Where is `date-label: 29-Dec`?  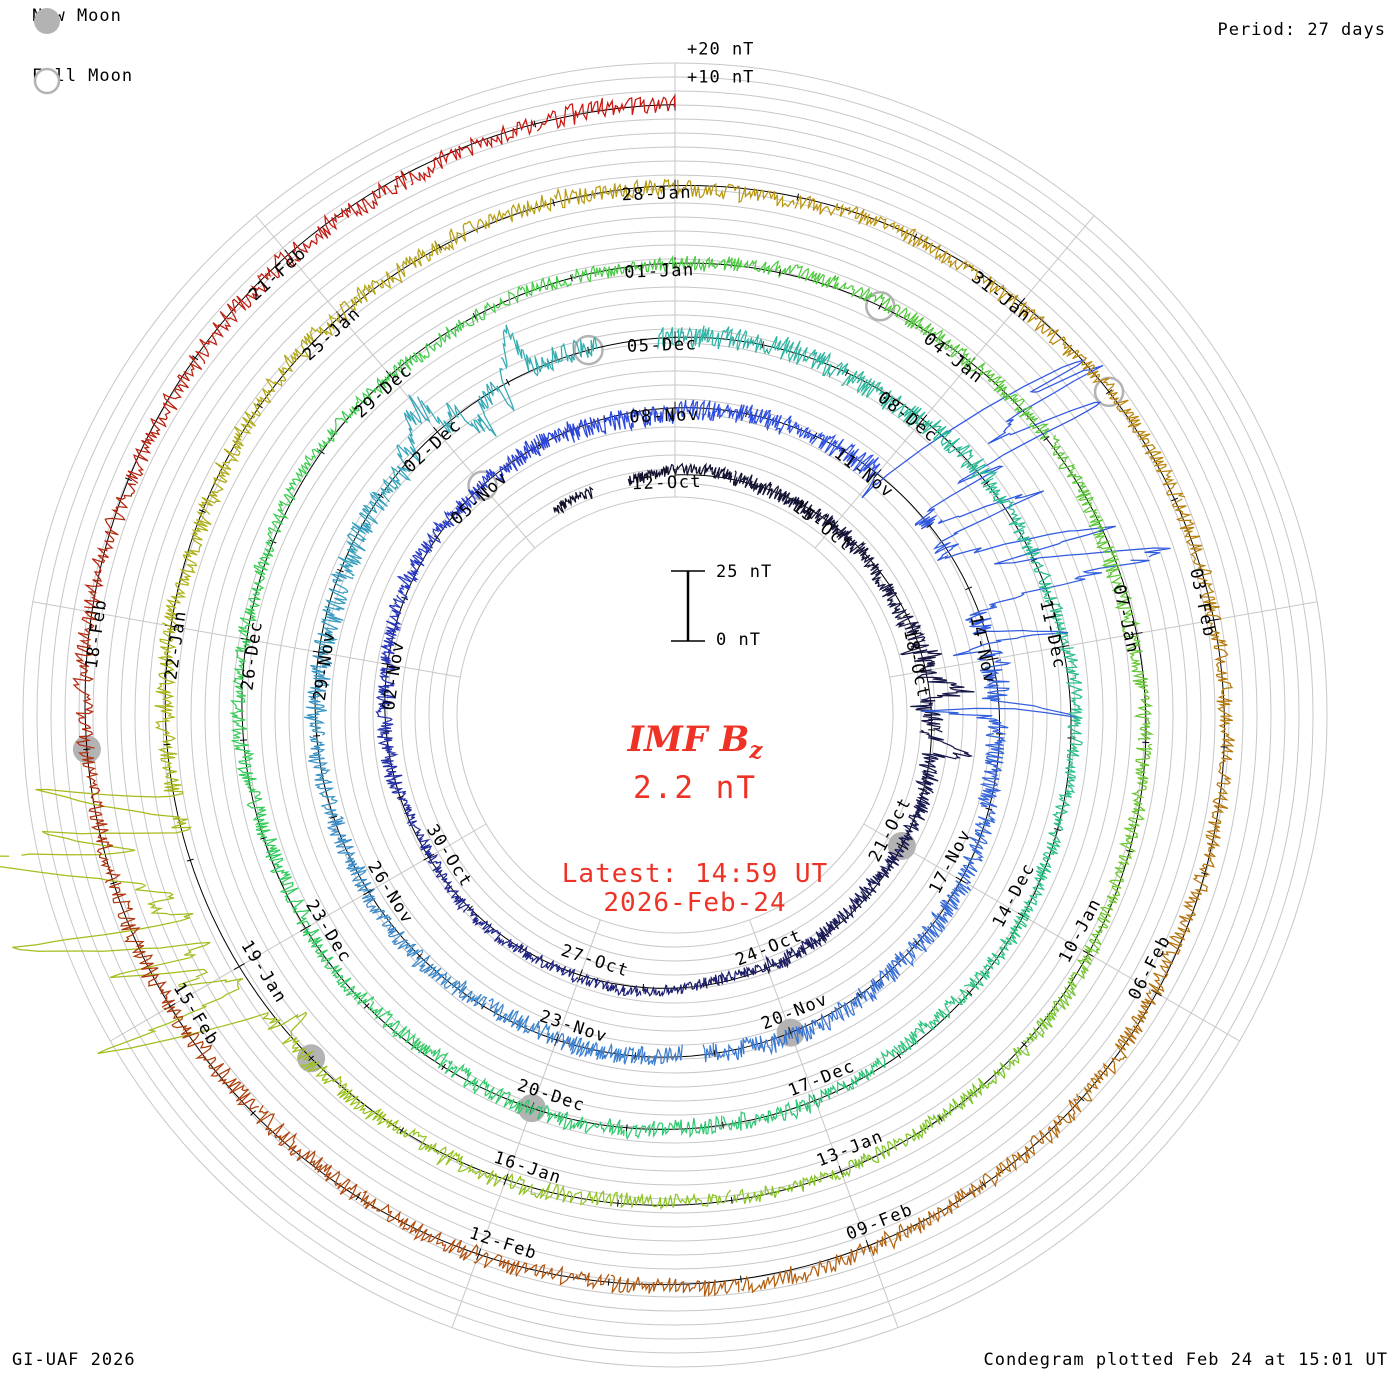 date-label: 29-Dec is located at coordinates (384, 391).